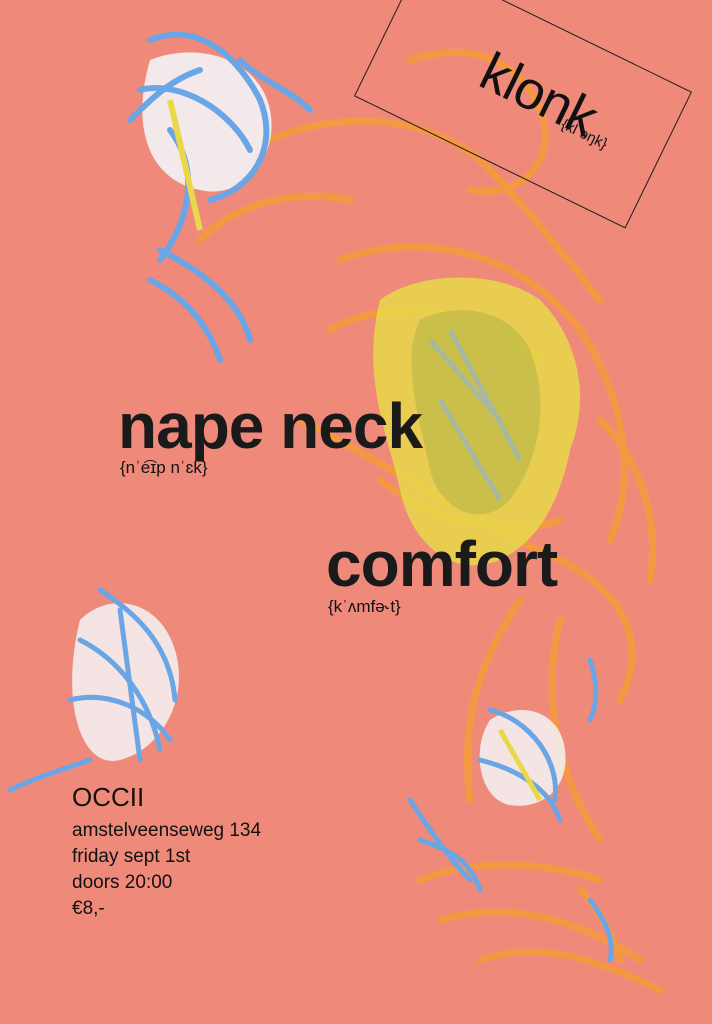 The width and height of the screenshot is (712, 1024). Describe the element at coordinates (93, 690) in the screenshot. I see `blue-scribble-left` at that location.